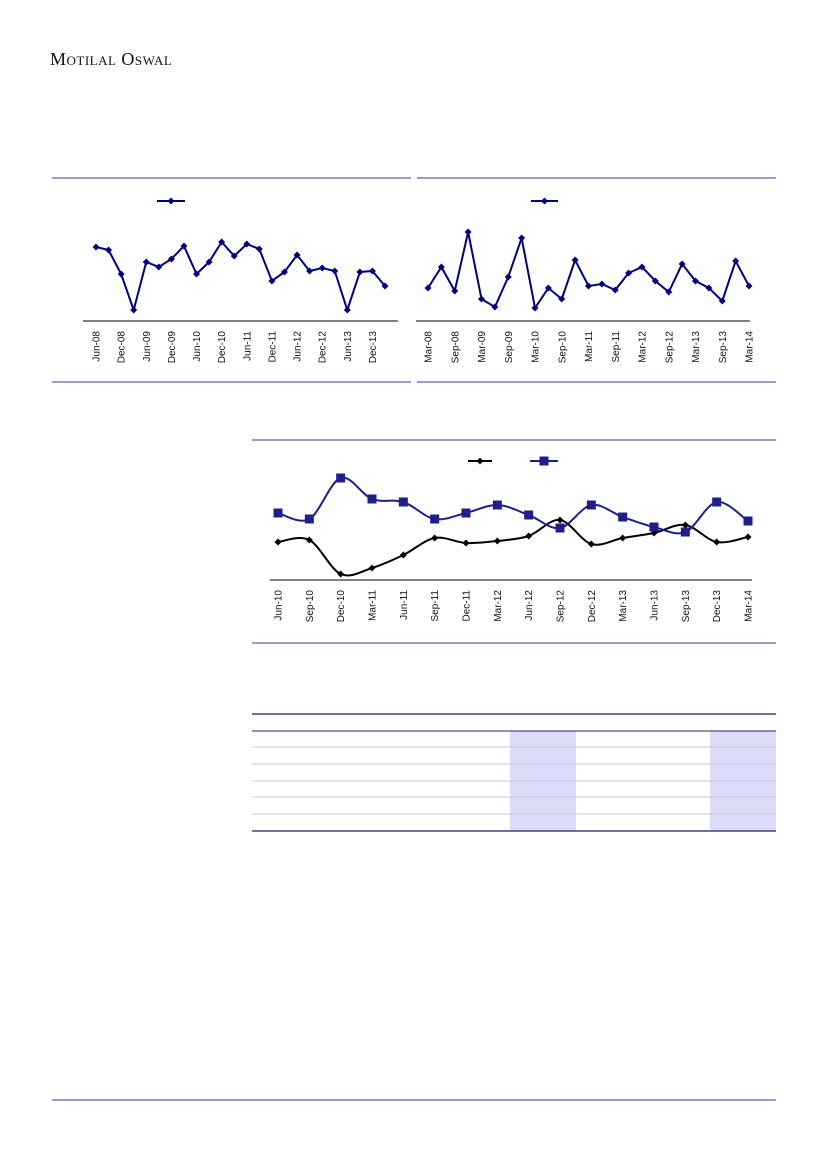 This screenshot has height=1174, width=827. Describe the element at coordinates (172, 347) in the screenshot. I see `x-tick-label: Dec-09` at that location.